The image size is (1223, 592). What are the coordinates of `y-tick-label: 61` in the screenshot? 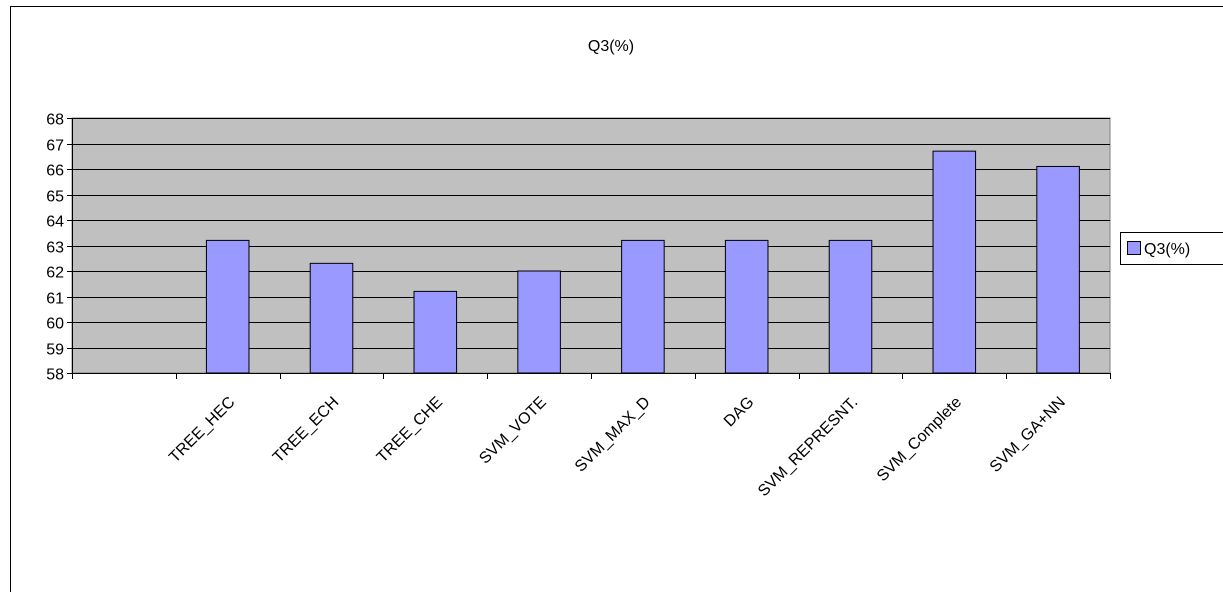 It's located at (55, 299).